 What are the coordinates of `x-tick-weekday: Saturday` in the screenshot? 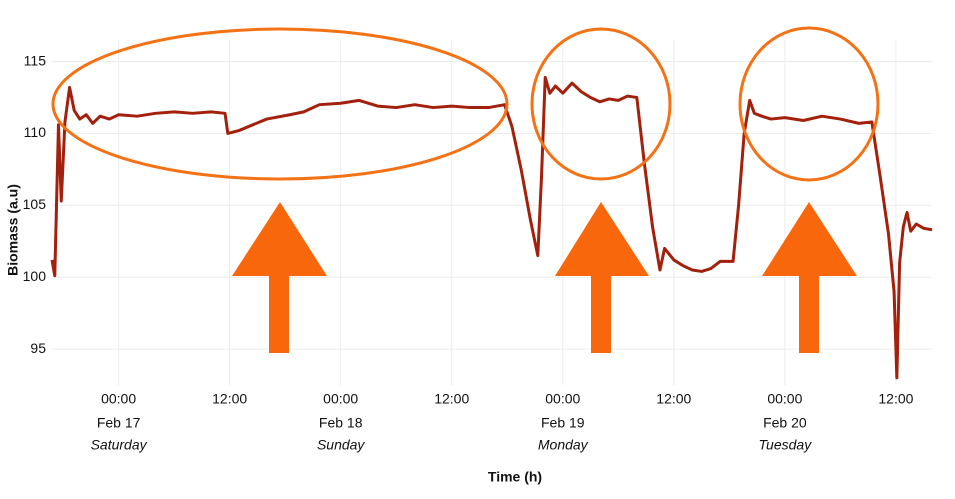 It's located at (119, 445).